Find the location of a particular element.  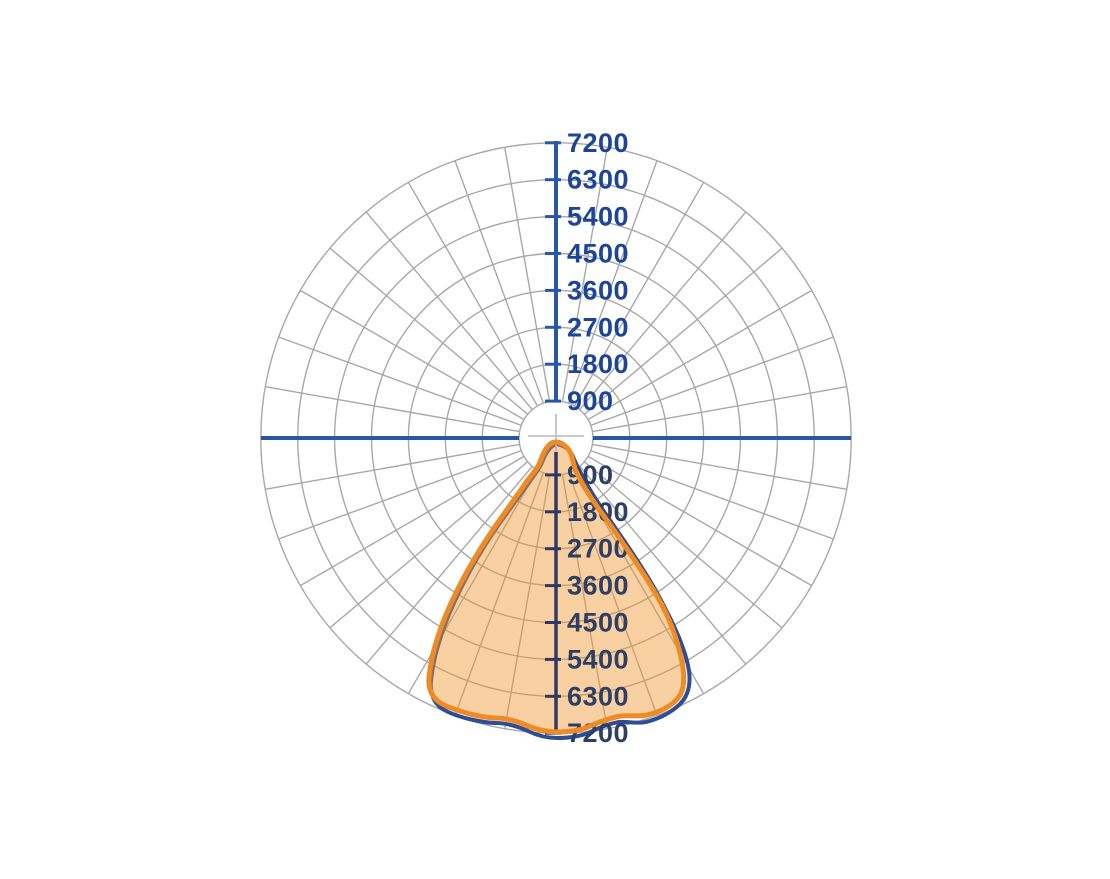

radial-ticks-lower is located at coordinates (553, 604).